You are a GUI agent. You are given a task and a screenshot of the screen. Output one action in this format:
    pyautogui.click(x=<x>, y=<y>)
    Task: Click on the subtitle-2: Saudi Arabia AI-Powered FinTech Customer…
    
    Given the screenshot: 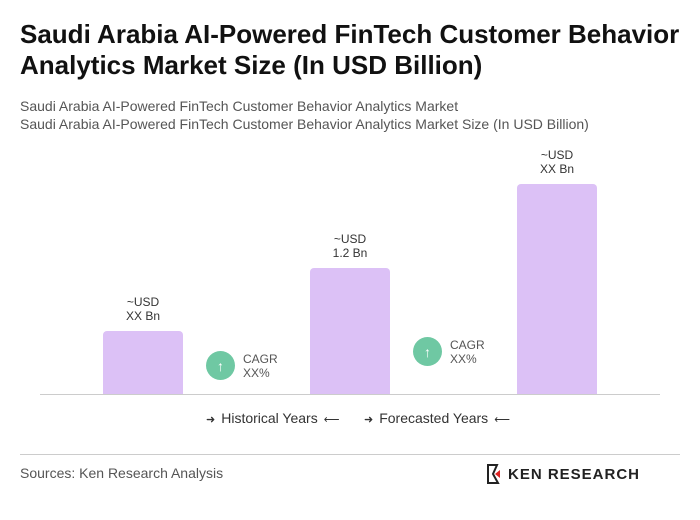 What is the action you would take?
    pyautogui.click(x=304, y=124)
    